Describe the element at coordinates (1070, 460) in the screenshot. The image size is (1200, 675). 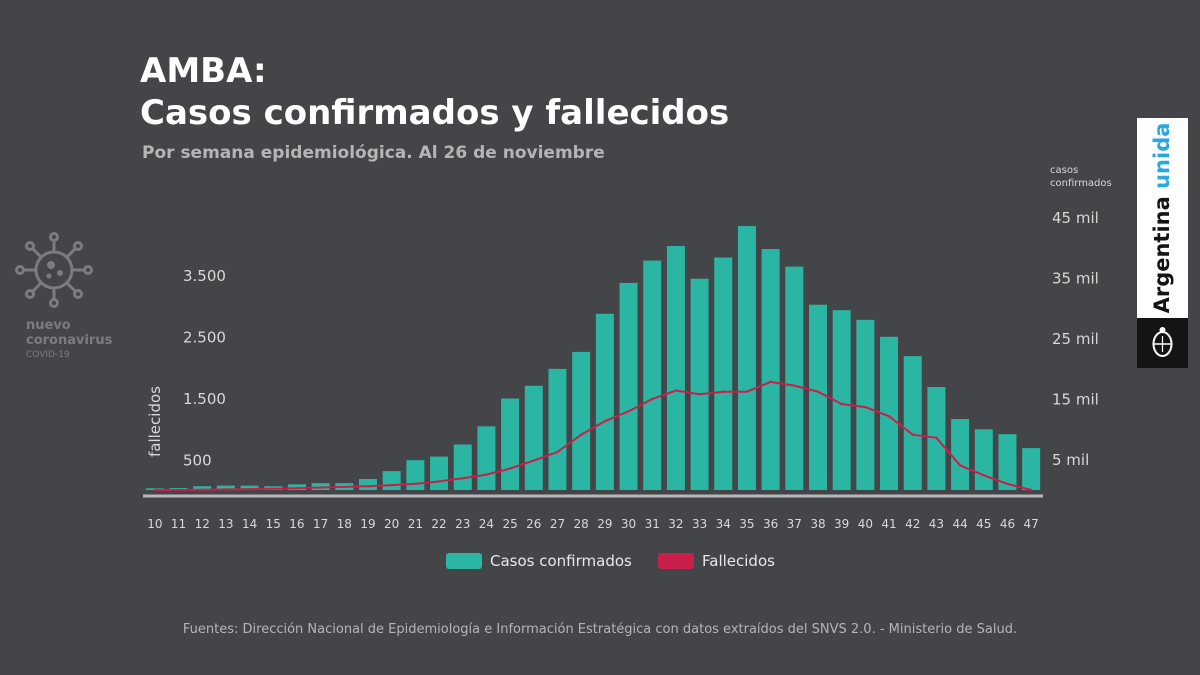
I see `right-tick-label: 5 mil` at that location.